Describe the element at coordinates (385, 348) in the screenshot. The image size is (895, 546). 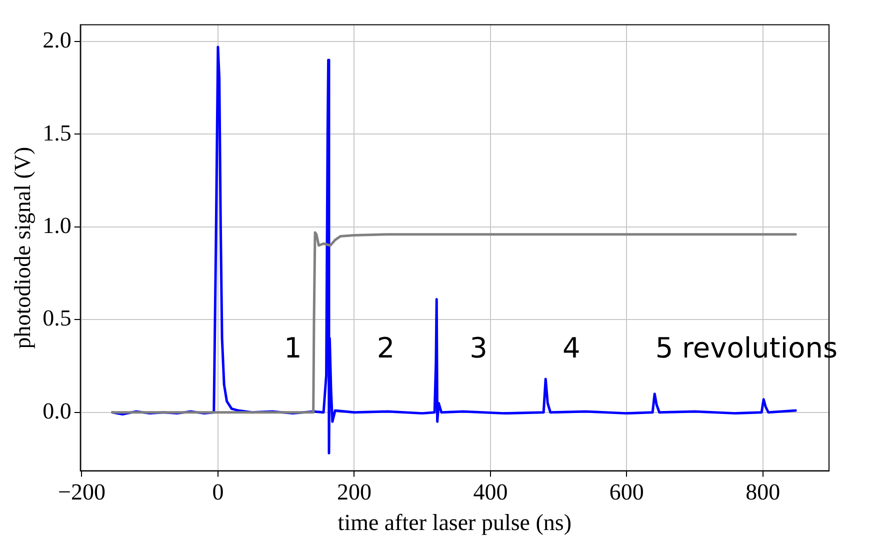
I see `annotation: 2` at that location.